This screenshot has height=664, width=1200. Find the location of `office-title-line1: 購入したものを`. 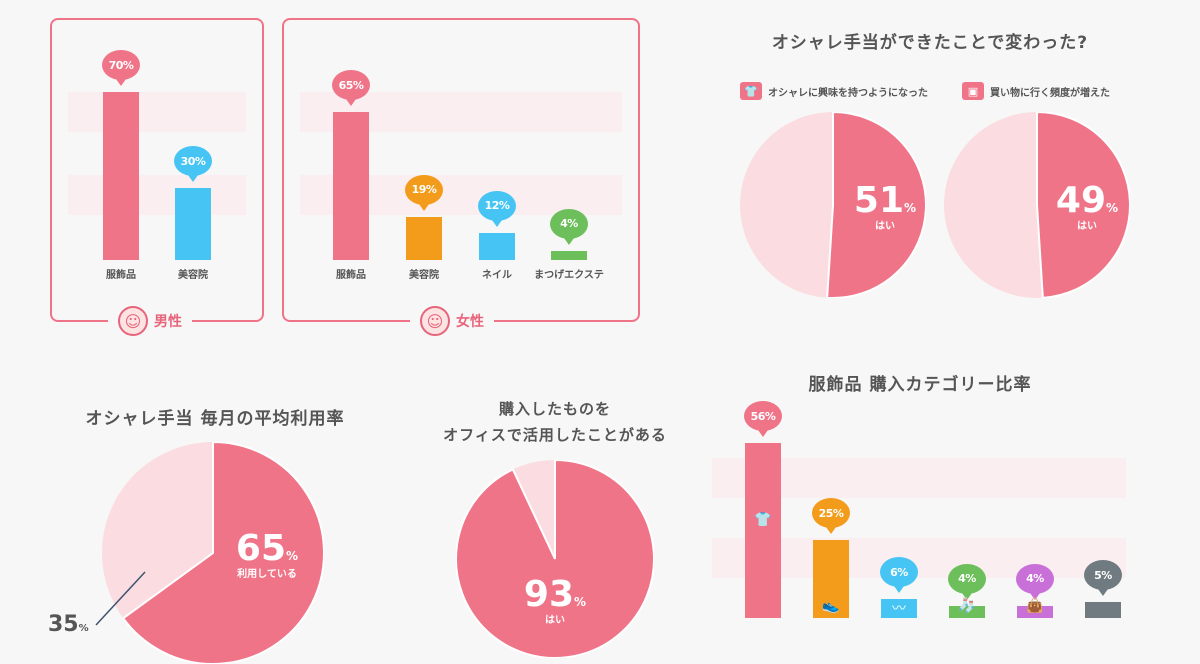

office-title-line1: 購入したものを is located at coordinates (554, 409).